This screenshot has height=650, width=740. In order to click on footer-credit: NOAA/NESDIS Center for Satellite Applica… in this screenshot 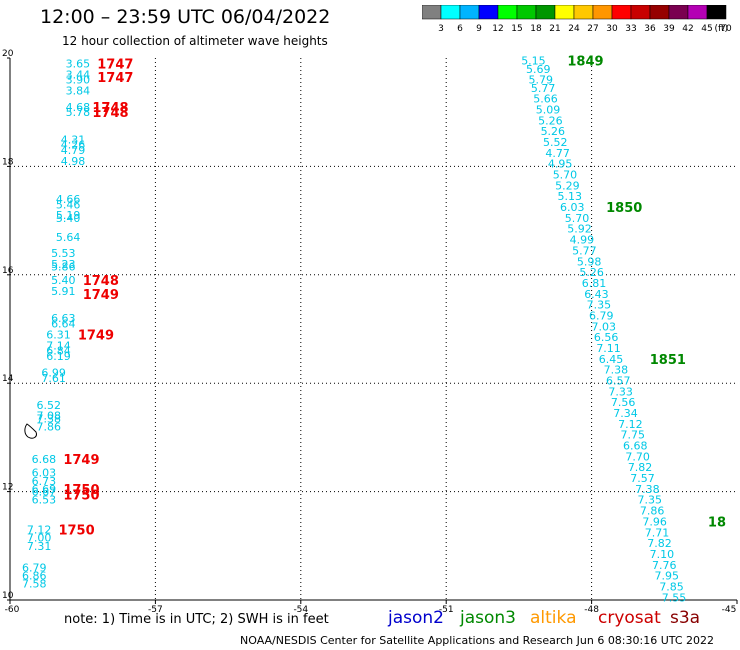, I will do `click(477, 640)`.